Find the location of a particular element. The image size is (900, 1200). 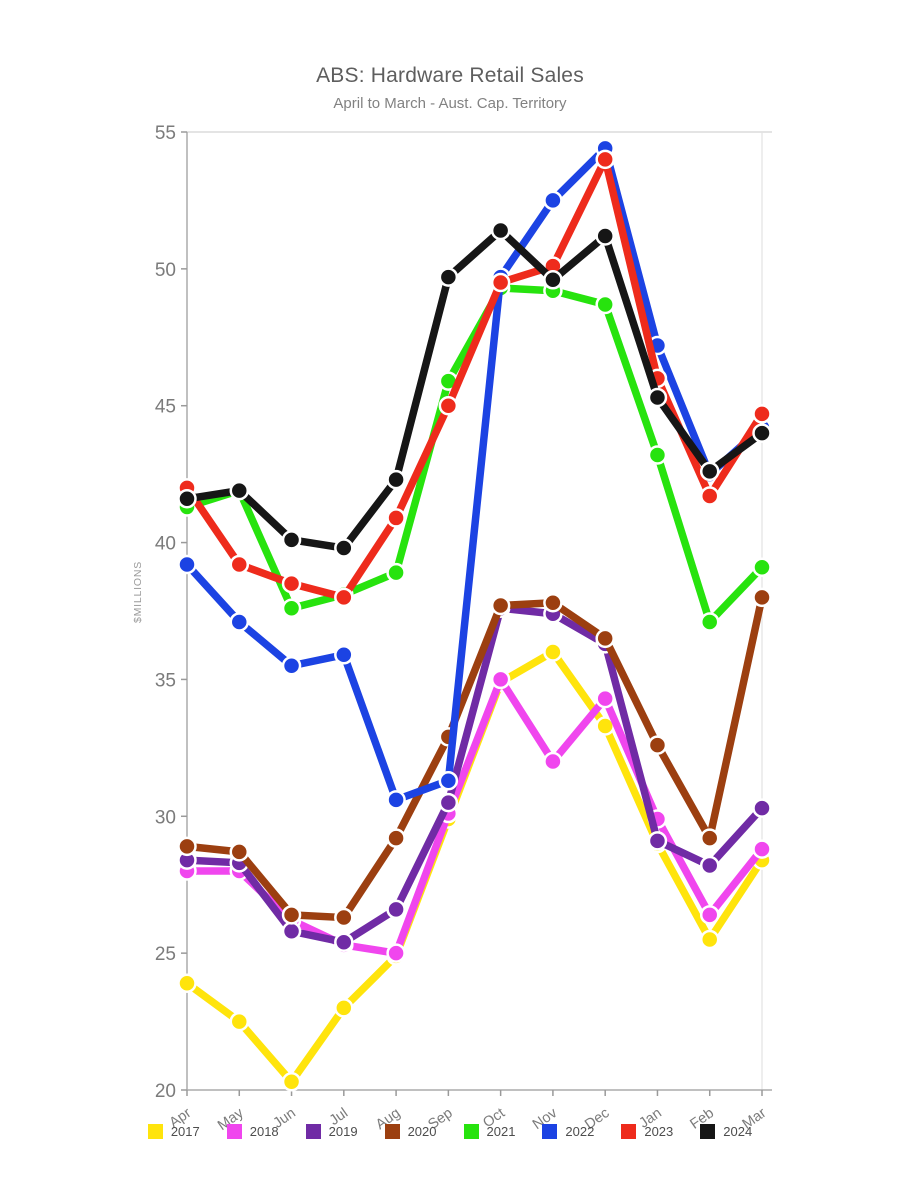

series-2022-marker-Aug is located at coordinates (396, 800).